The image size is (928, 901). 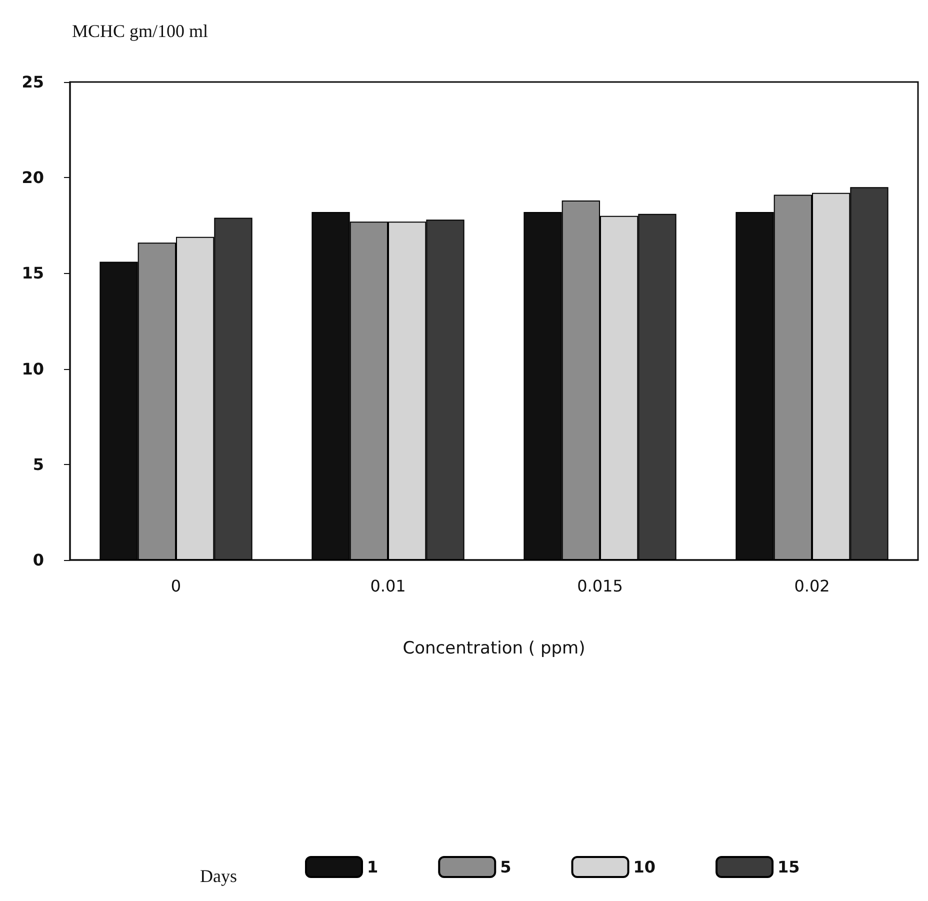 I want to click on y-tick-label: 15, so click(x=33, y=273).